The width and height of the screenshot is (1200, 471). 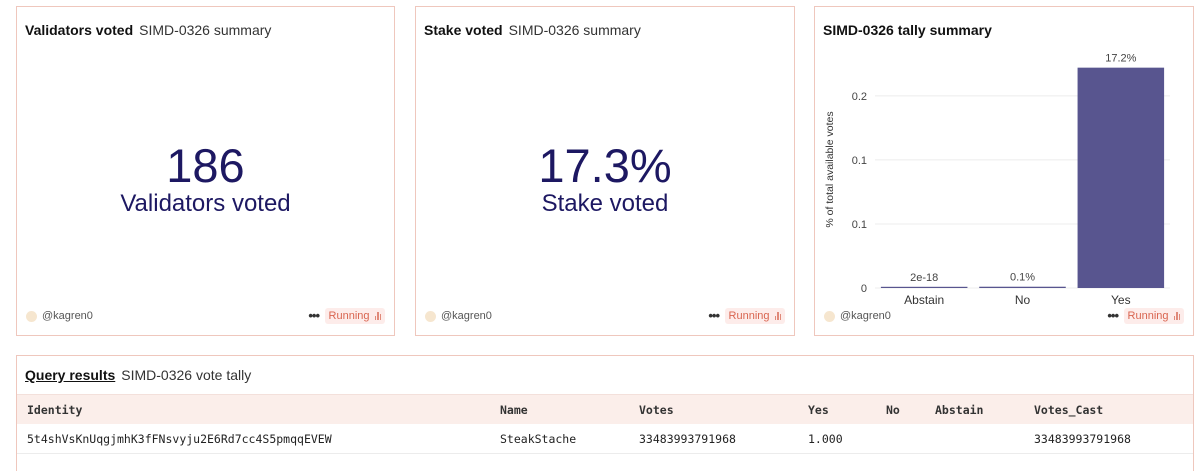 I want to click on results-title: Query results SIMD-0326 vote tally, so click(x=138, y=375).